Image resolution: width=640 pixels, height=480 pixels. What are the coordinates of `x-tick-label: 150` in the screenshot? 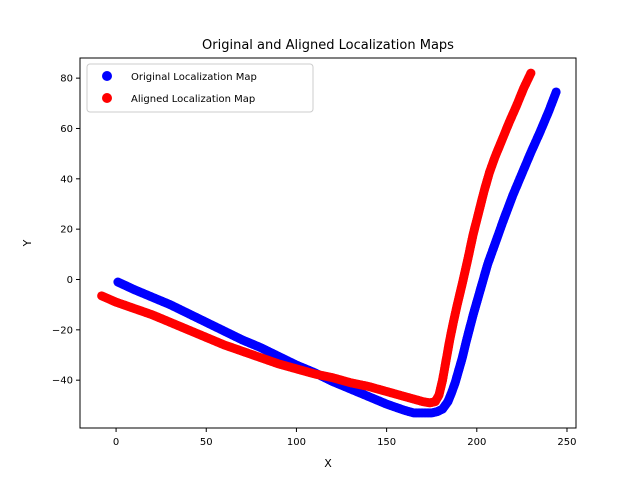 It's located at (386, 442).